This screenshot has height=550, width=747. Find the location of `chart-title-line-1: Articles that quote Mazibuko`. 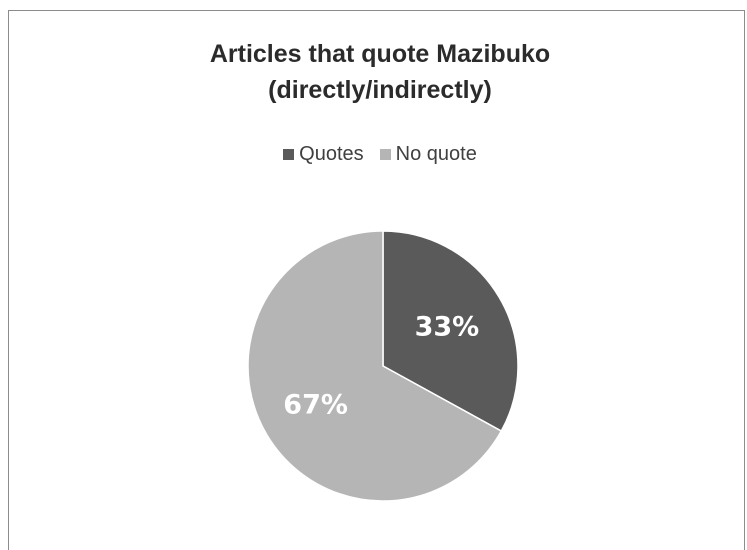

chart-title-line-1: Articles that quote Mazibuko is located at coordinates (380, 54).